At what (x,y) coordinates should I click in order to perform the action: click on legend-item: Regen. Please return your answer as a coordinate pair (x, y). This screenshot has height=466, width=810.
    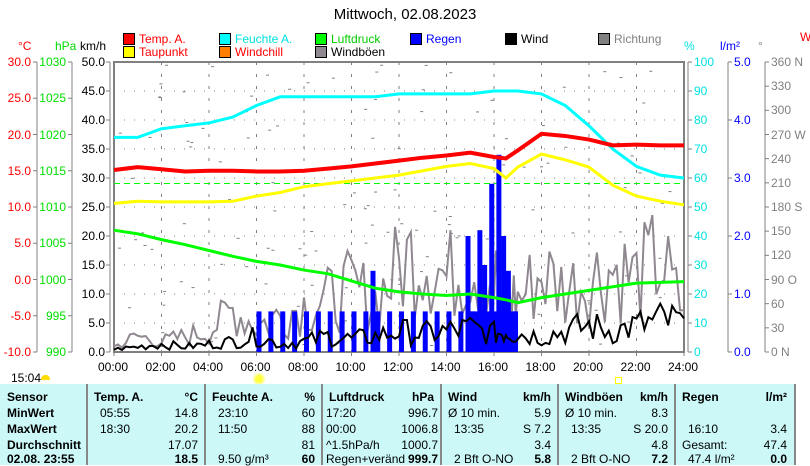
    Looking at the image, I should click on (435, 39).